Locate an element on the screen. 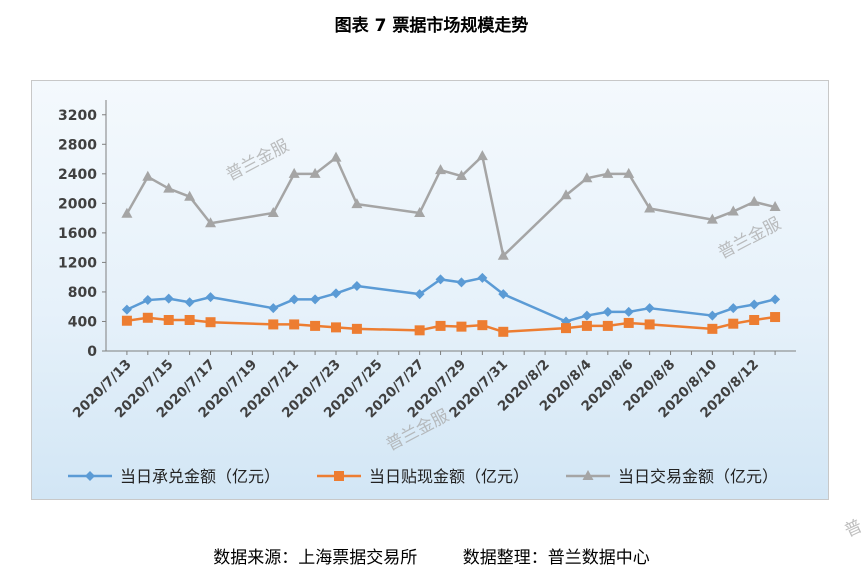 Image resolution: width=863 pixels, height=579 pixels. legend-item: 当日贴现金额（亿元） is located at coordinates (423, 476).